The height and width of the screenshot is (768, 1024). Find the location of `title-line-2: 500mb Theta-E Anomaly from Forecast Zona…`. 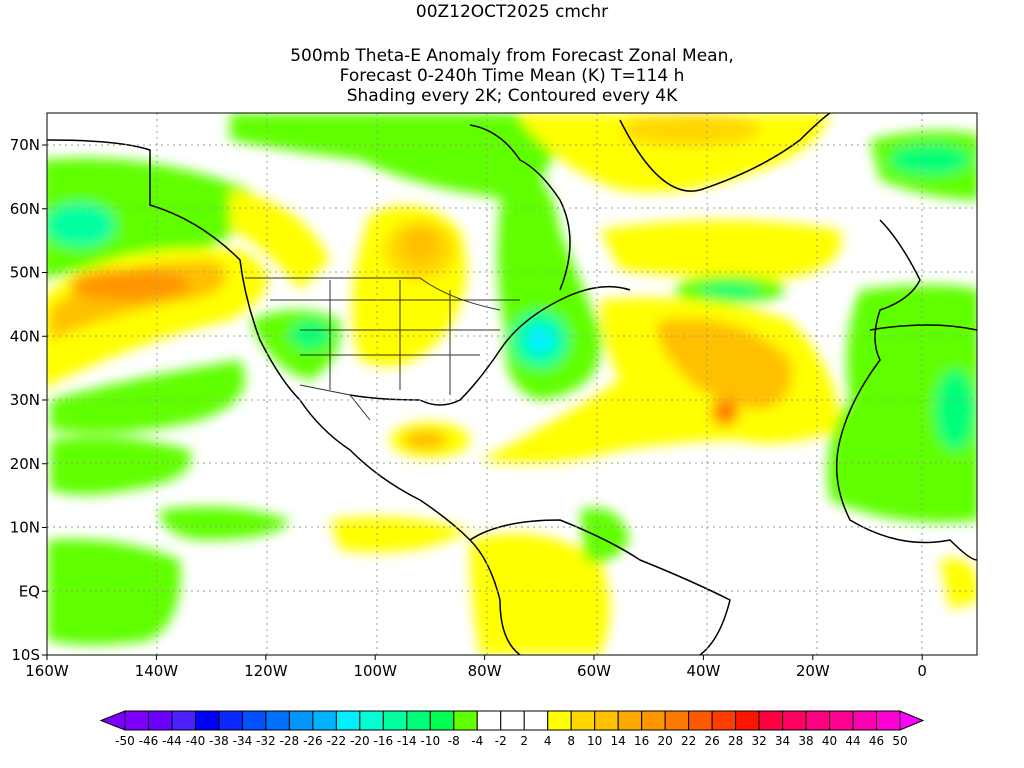

title-line-2: 500mb Theta-E Anomaly from Forecast Zona… is located at coordinates (512, 56).